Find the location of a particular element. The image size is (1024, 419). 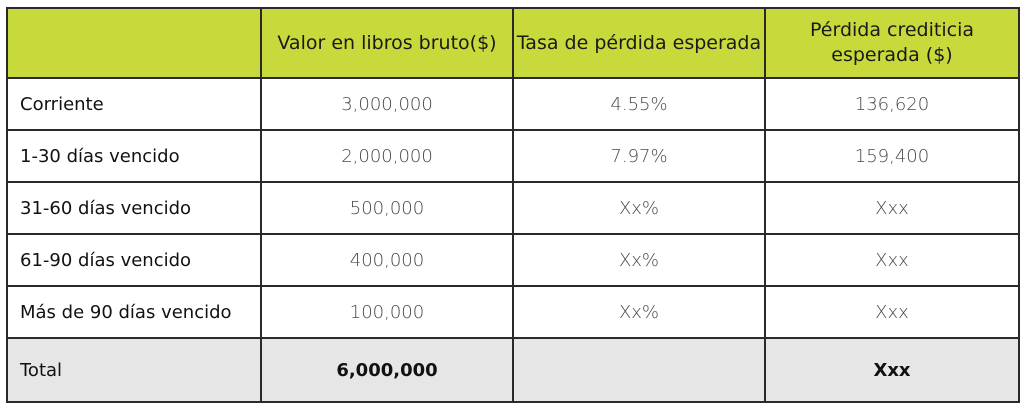

table-row: 61-90 días vencido 400,000 Xx% Xxx is located at coordinates (513, 260).